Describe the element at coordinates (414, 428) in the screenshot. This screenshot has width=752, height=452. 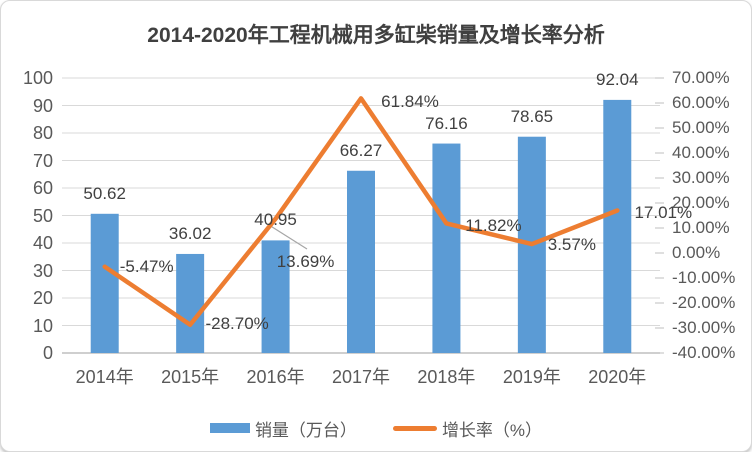
I see `legend-line-swatch` at that location.